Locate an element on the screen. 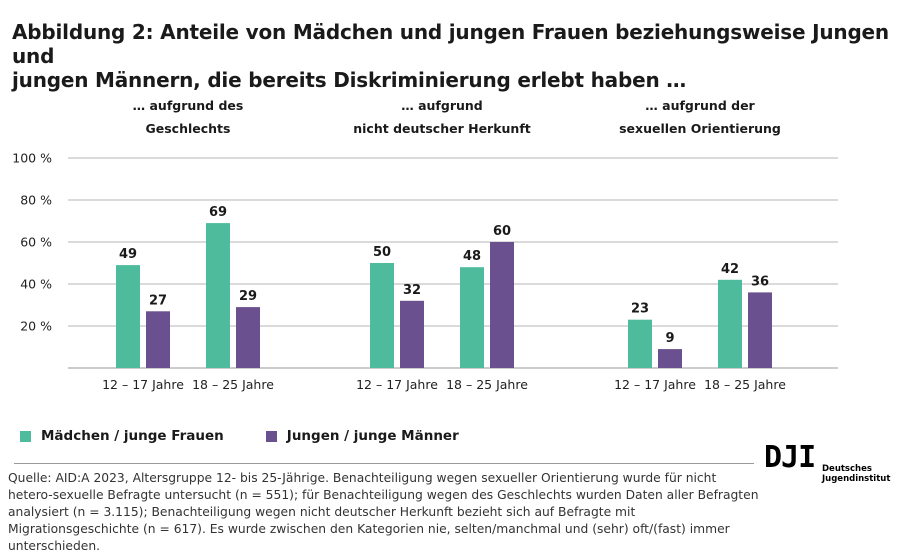 The width and height of the screenshot is (900, 557). y-tick-label: 100 % is located at coordinates (32, 158).